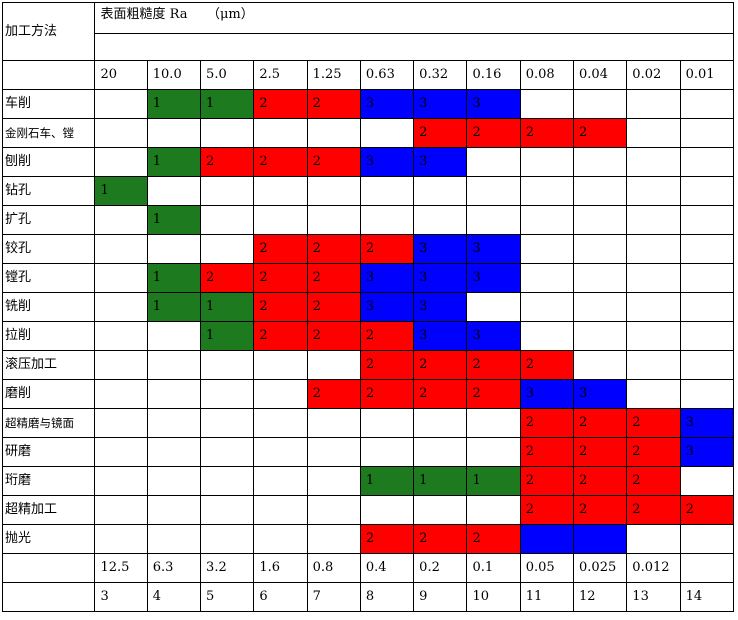 This screenshot has width=738, height=620. What do you see at coordinates (174, 75) in the screenshot?
I see `ra-value-cell: 10.0` at bounding box center [174, 75].